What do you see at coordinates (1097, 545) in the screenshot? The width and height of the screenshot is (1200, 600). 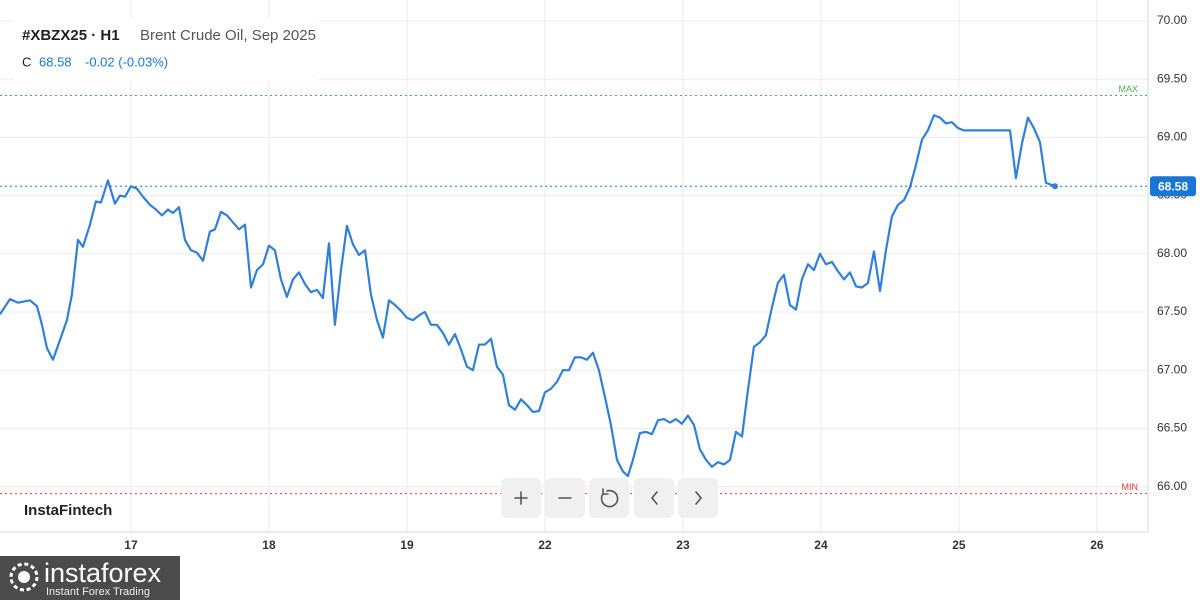 I see `x-tick-label: 26` at bounding box center [1097, 545].